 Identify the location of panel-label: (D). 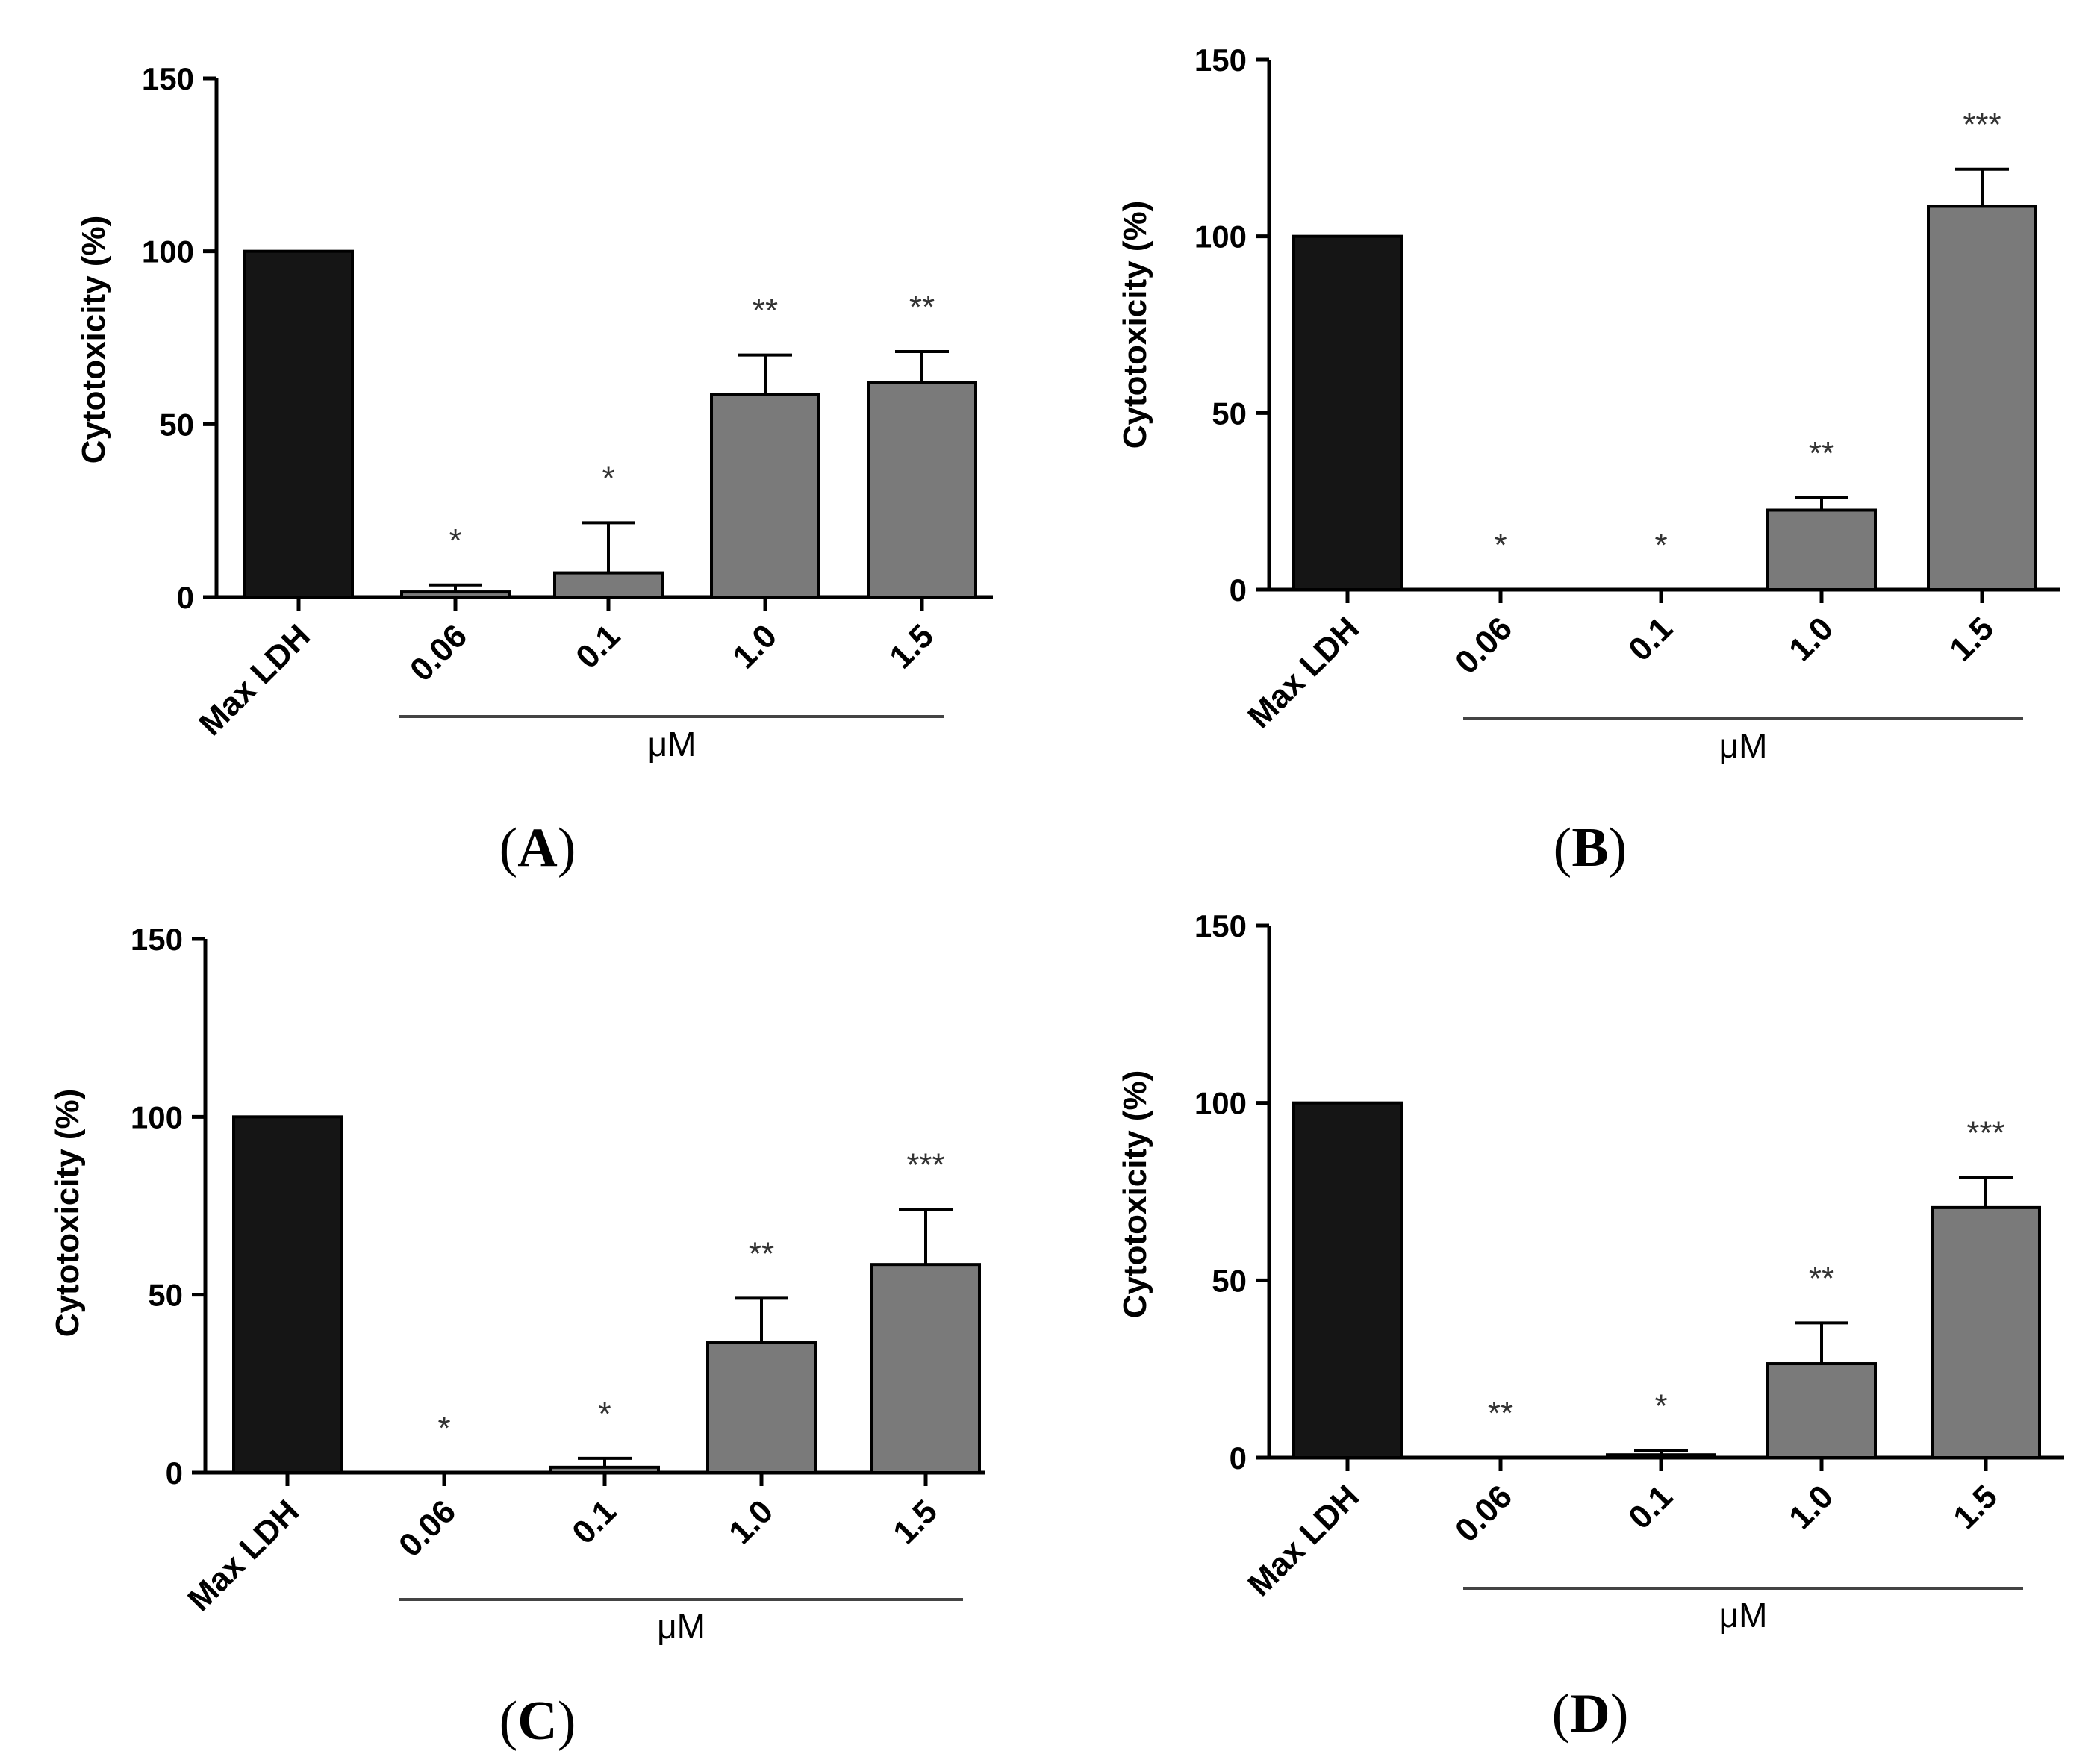
(1590, 1714).